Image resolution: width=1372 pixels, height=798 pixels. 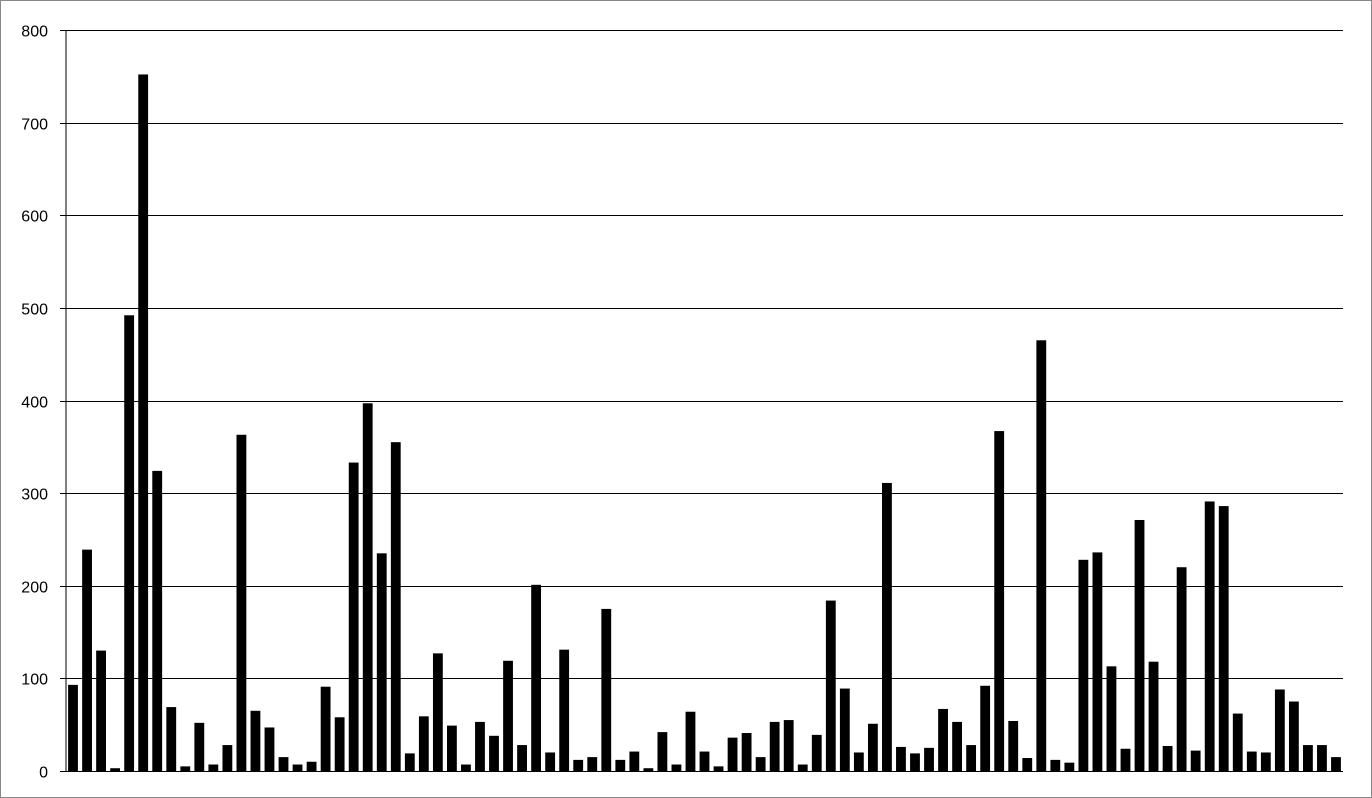 What do you see at coordinates (34, 495) in the screenshot?
I see `y-tick-label: 300` at bounding box center [34, 495].